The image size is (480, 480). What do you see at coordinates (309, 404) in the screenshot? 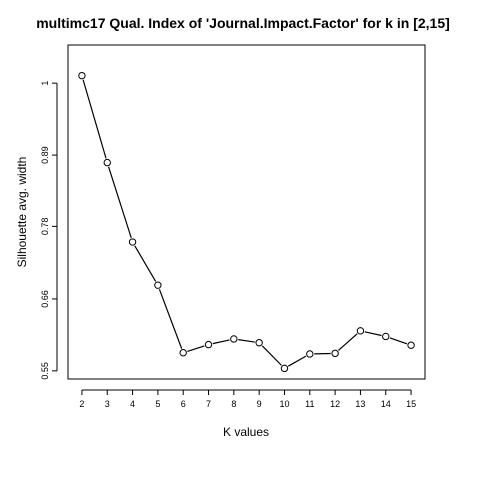
I see `x-tick-label: 11` at bounding box center [309, 404].